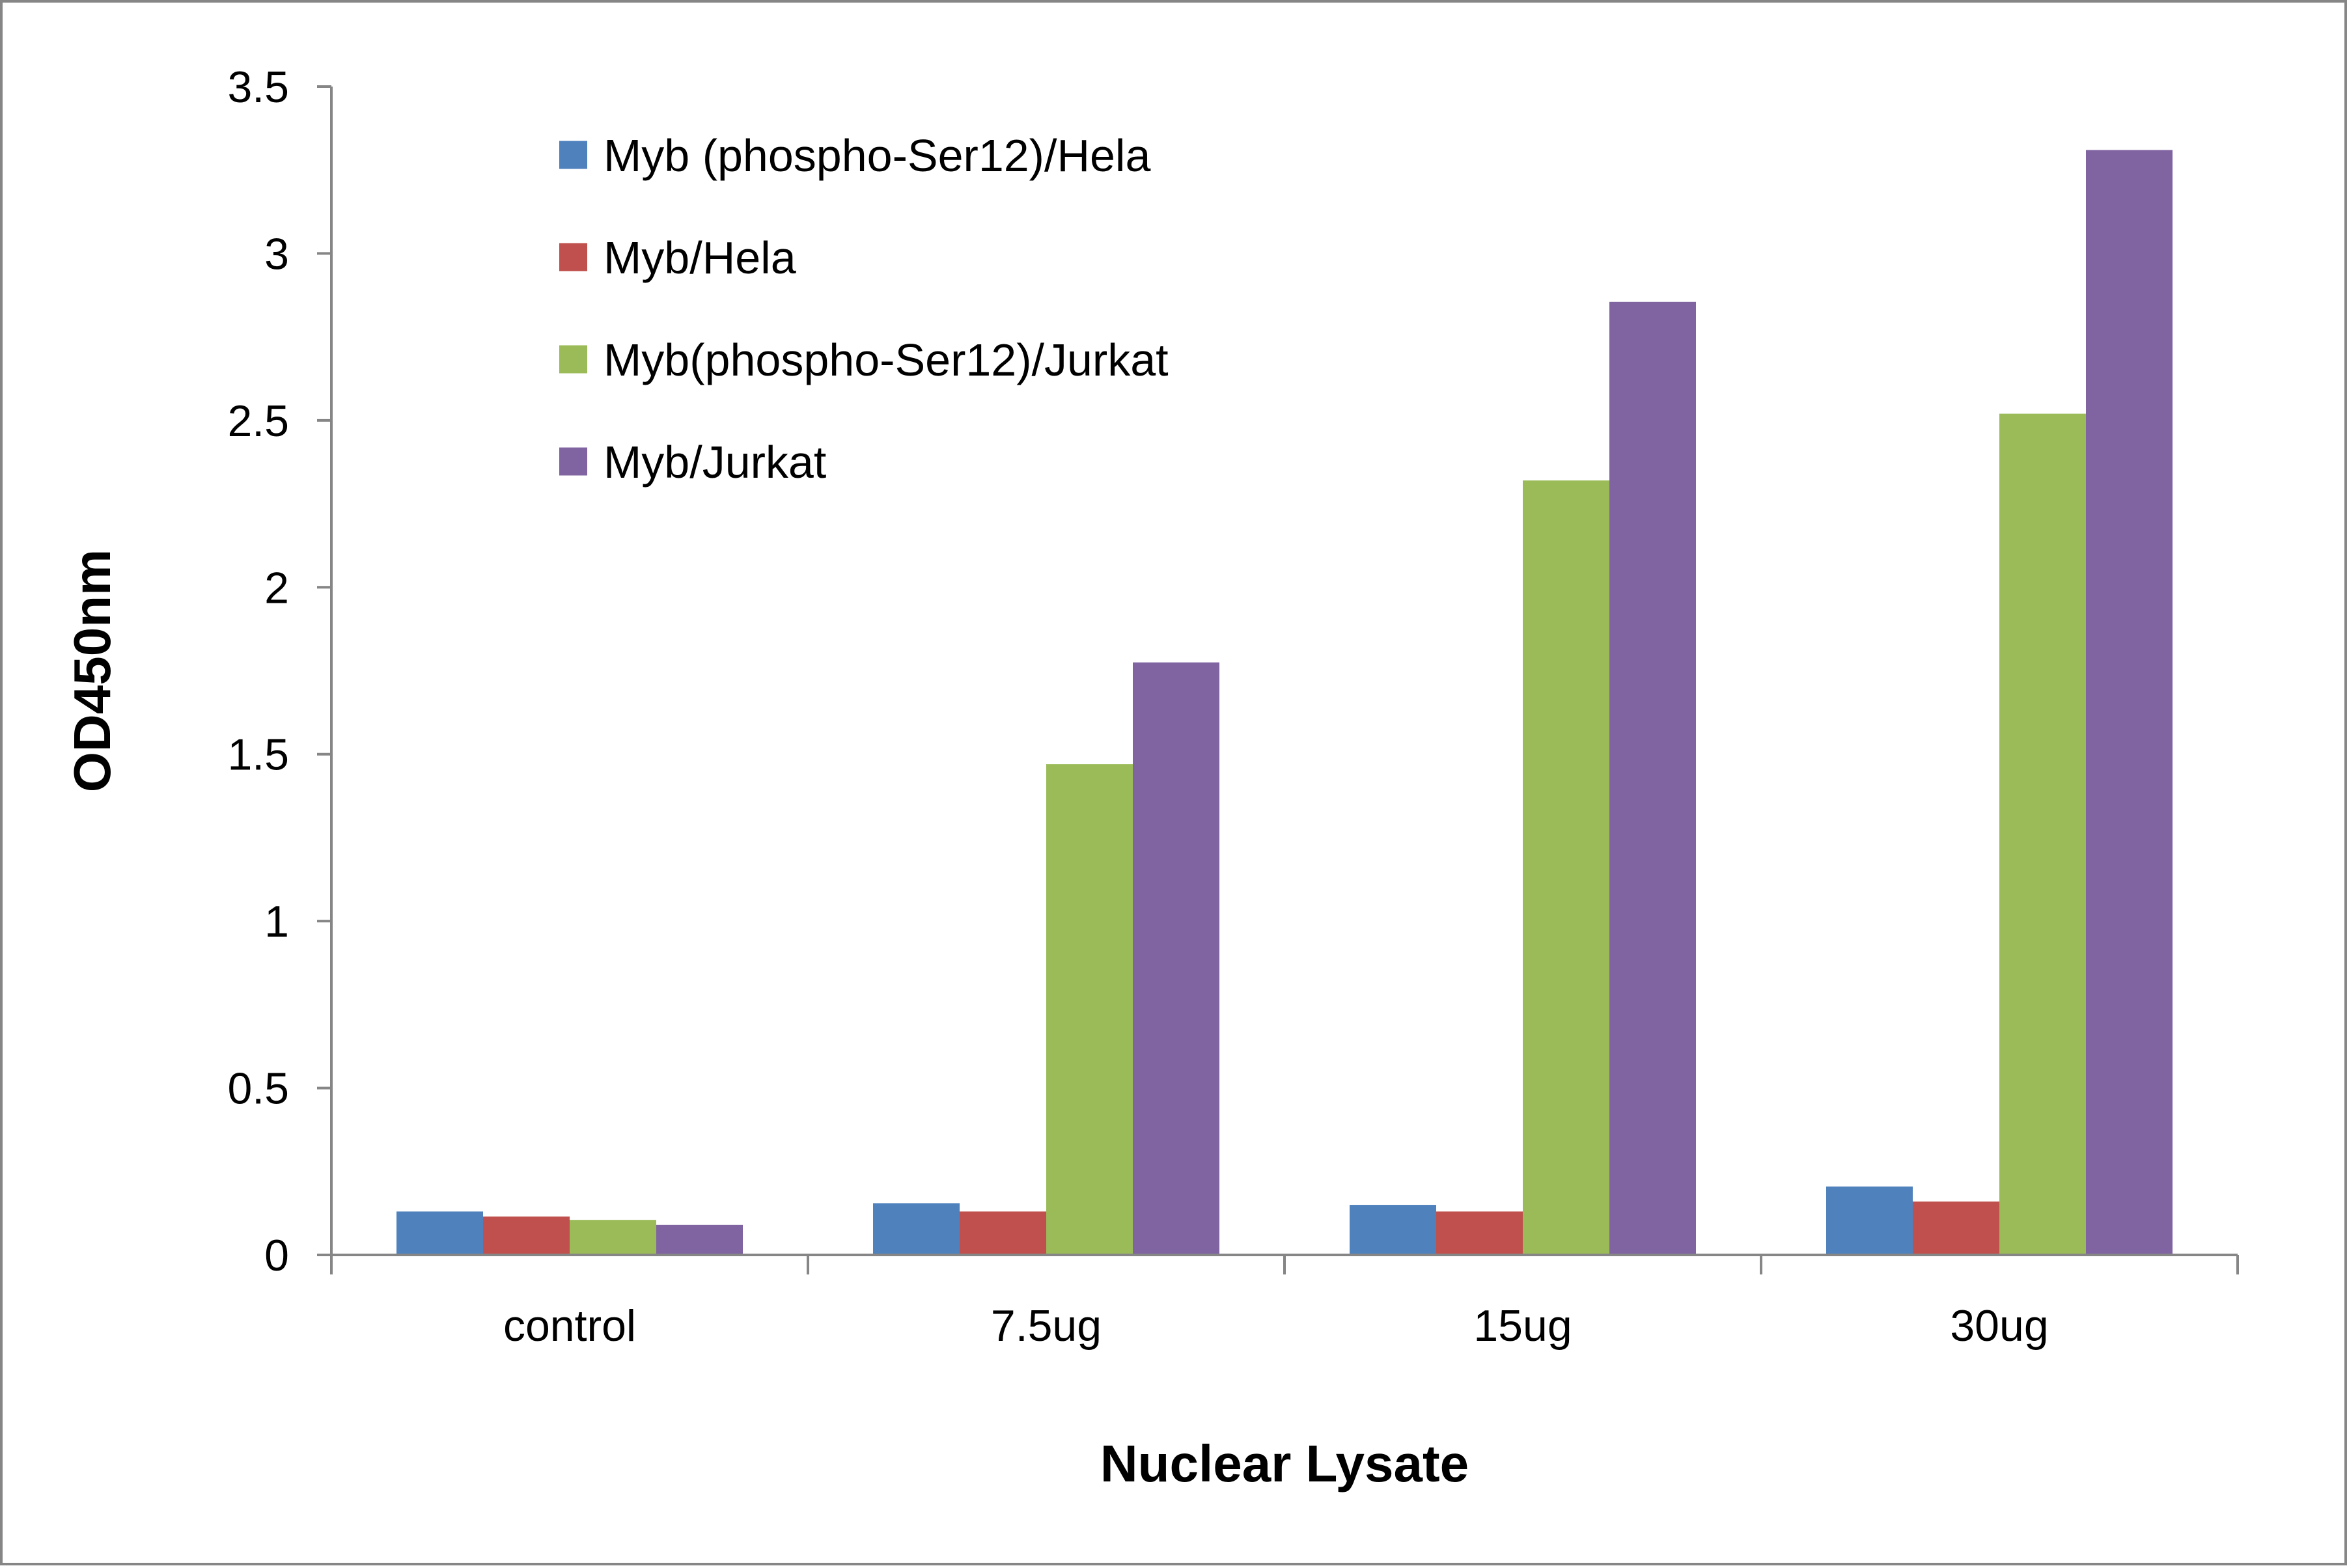 The width and height of the screenshot is (2347, 1568). Describe the element at coordinates (1047, 1326) in the screenshot. I see `x-tick-label: 7.5ug` at that location.